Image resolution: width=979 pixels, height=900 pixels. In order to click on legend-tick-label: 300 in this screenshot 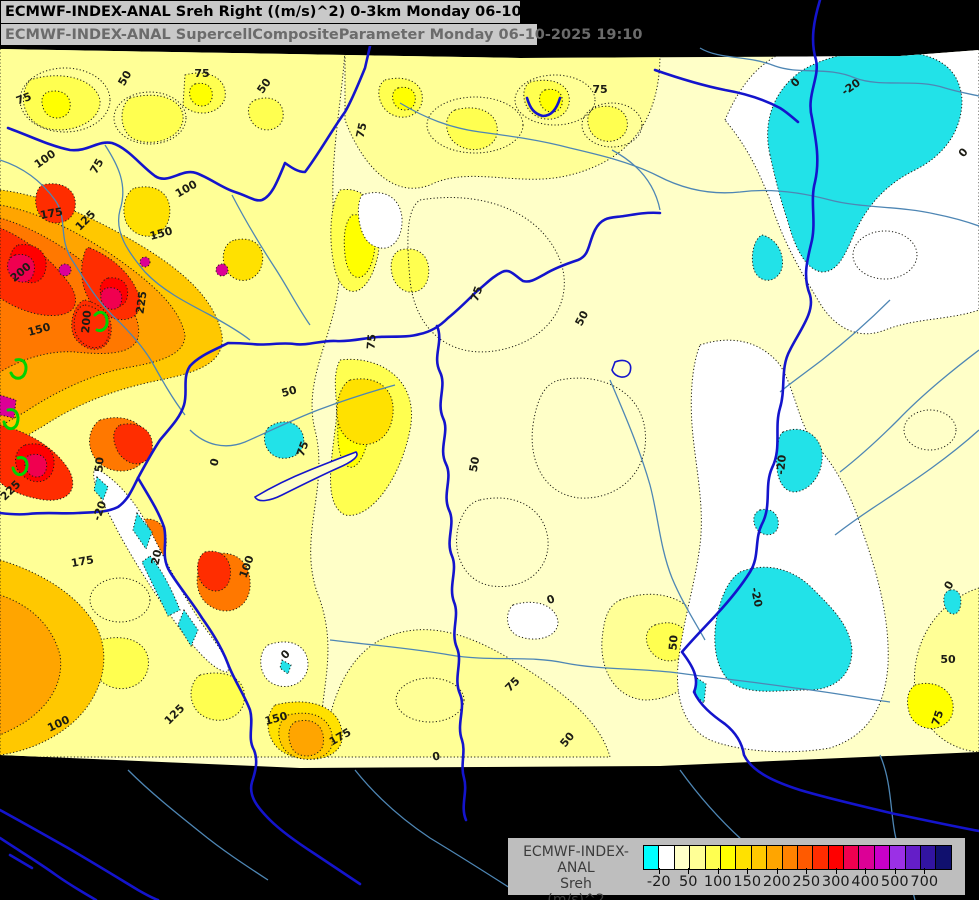, I will do `click(835, 882)`.